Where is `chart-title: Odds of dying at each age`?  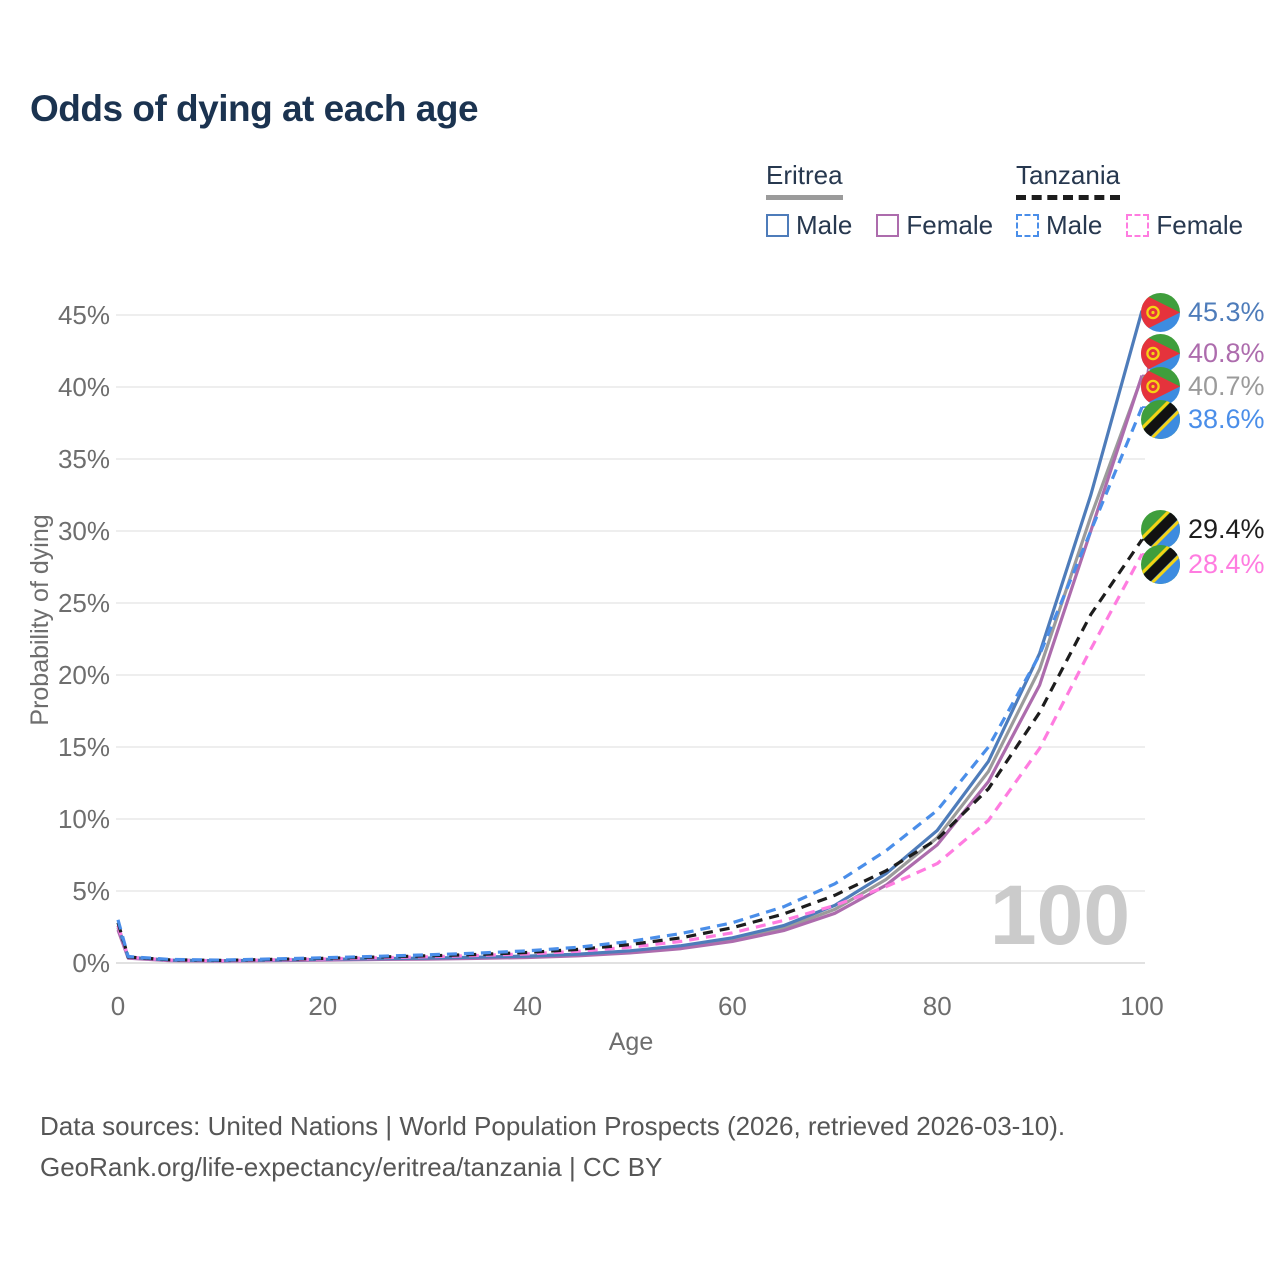 chart-title: Odds of dying at each age is located at coordinates (254, 108).